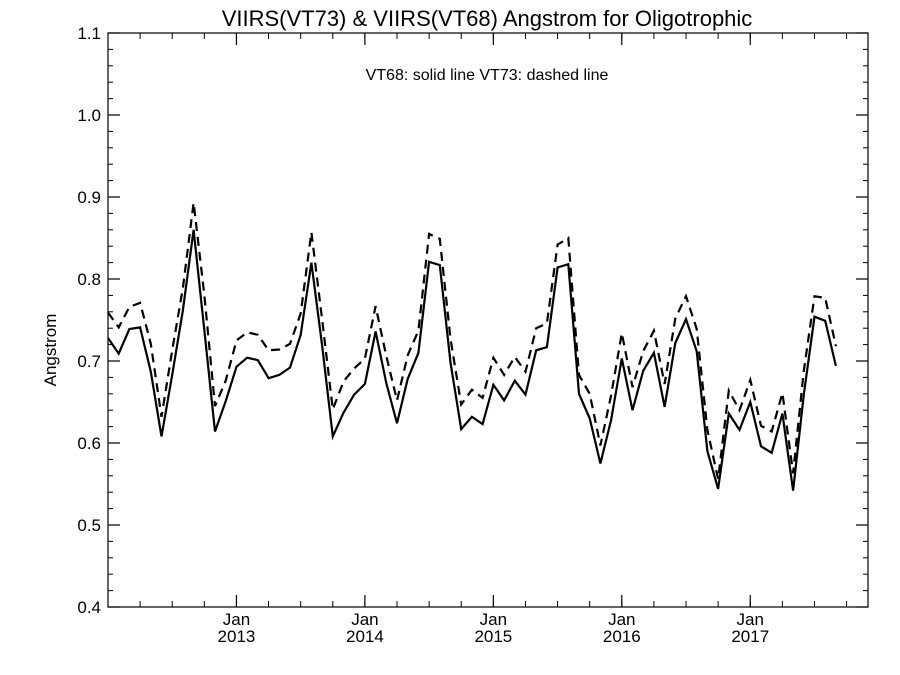 Image resolution: width=900 pixels, height=675 pixels. I want to click on y-tick-label: 0.7, so click(89, 361).